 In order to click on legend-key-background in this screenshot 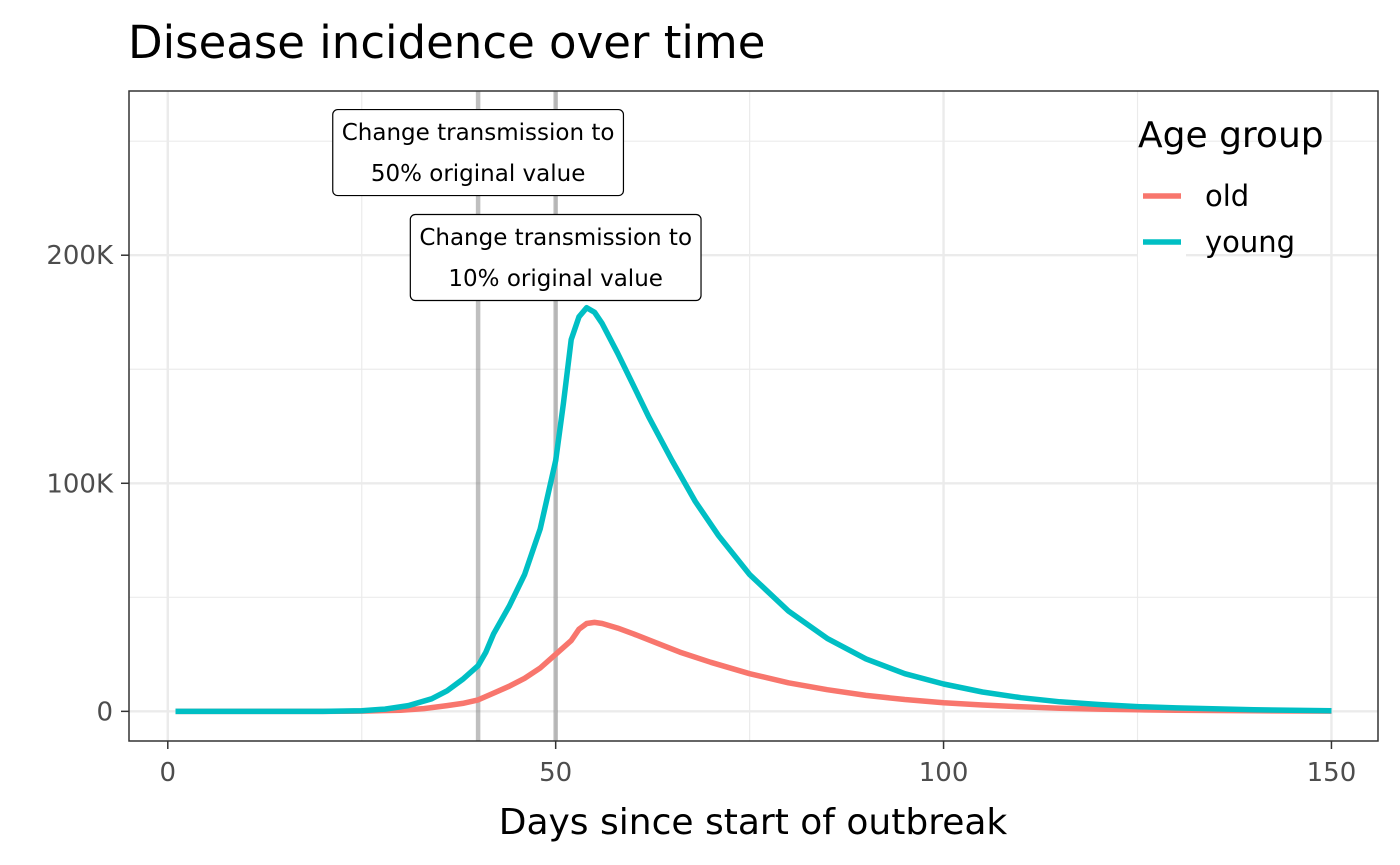, I will do `click(1162, 216)`.